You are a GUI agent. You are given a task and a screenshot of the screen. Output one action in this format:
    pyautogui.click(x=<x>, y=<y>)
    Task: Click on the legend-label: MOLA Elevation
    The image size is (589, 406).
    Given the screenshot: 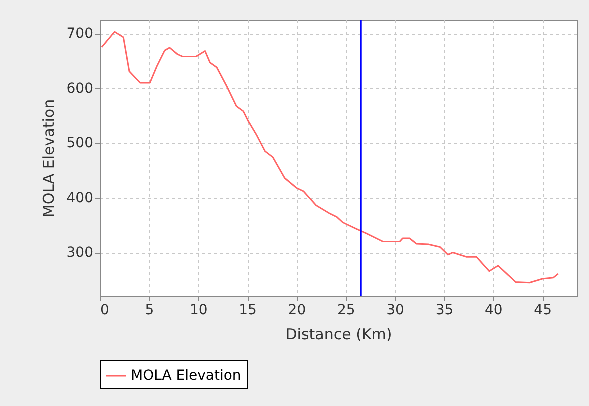 What is the action you would take?
    pyautogui.click(x=186, y=376)
    